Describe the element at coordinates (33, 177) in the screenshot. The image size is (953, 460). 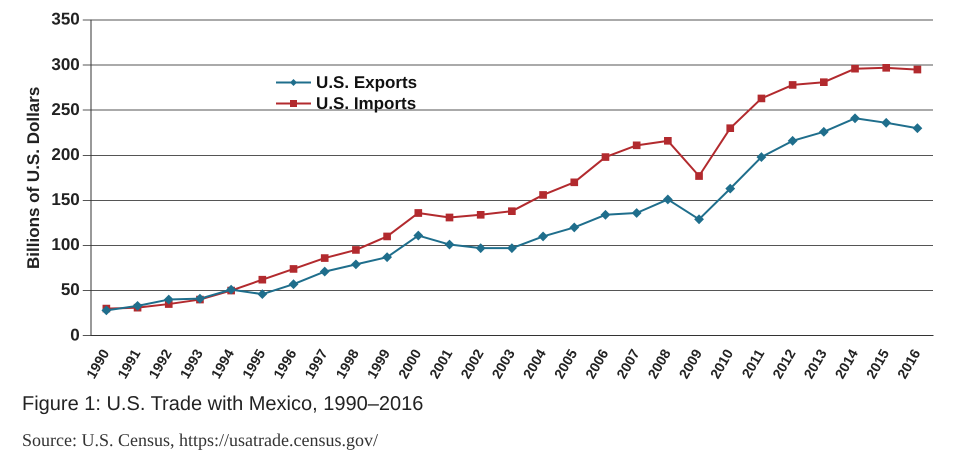
I see `y-axis-title: Billions of U.S. Dollars` at that location.